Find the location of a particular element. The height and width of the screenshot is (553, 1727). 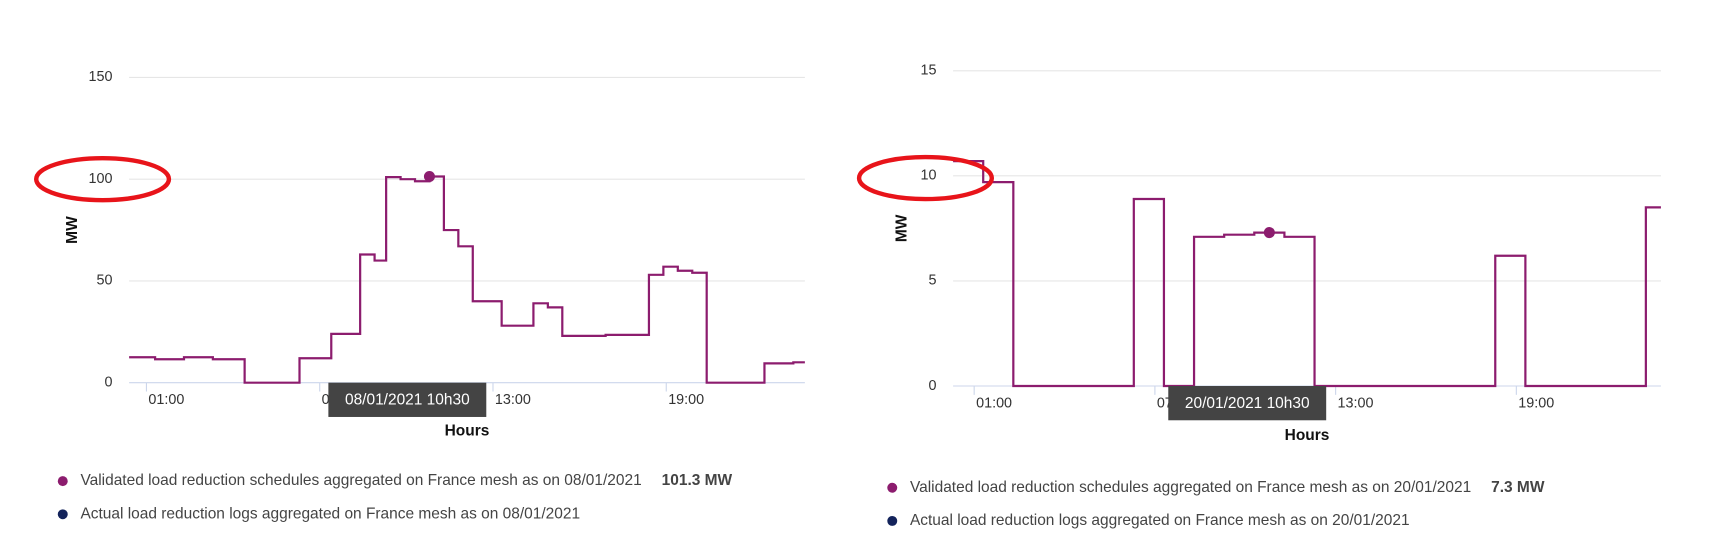

y-tick-label: 150 is located at coordinates (101, 77).